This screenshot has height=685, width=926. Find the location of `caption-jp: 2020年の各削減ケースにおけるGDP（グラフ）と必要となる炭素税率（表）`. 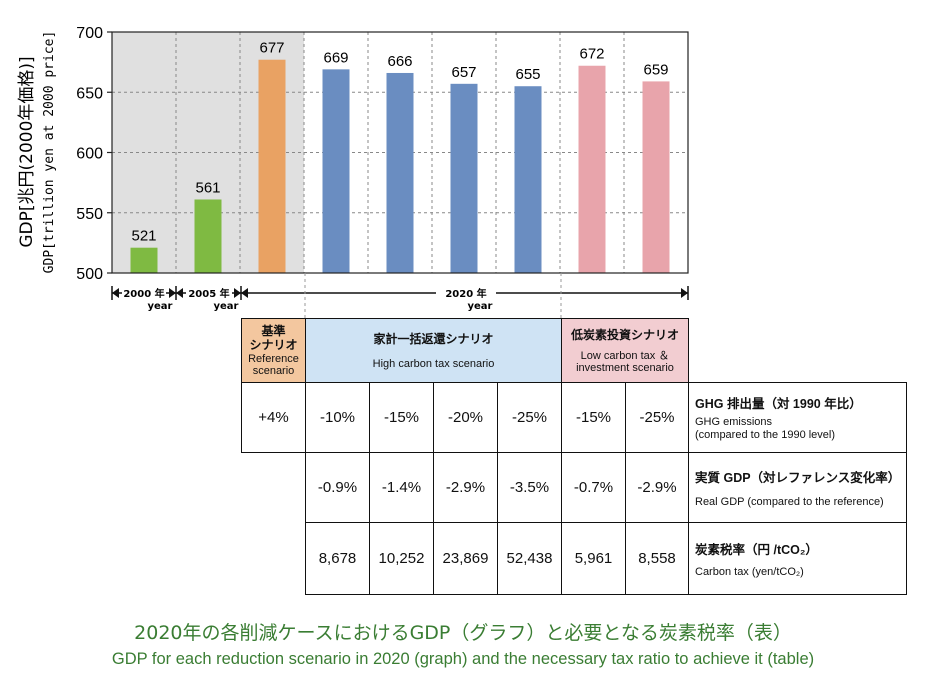

caption-jp: 2020年の各削減ケースにおけるGDP（グラフ）と必要となる炭素税率（表） is located at coordinates (463, 633).